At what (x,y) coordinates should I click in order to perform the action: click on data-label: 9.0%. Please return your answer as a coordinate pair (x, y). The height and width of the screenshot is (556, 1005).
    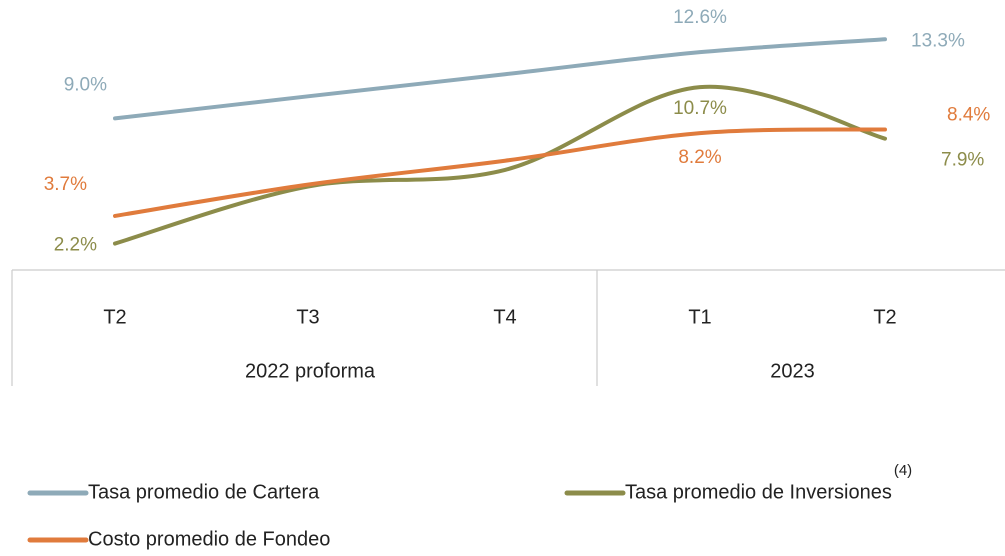
    Looking at the image, I should click on (85, 84).